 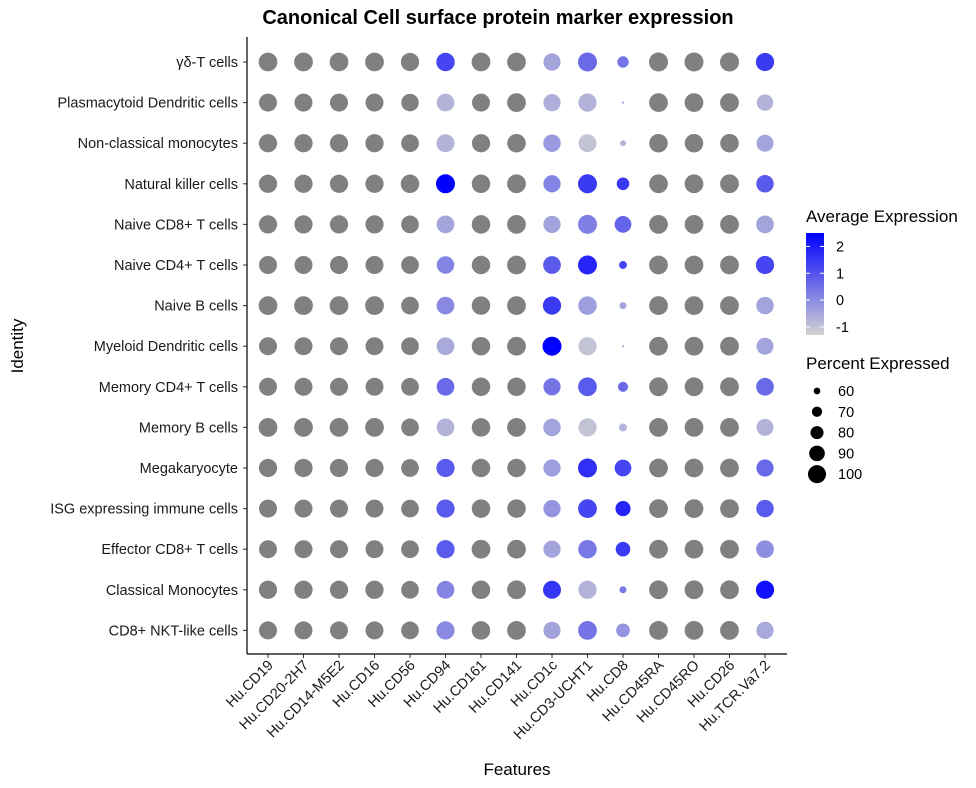 What do you see at coordinates (882, 216) in the screenshot?
I see `color-legend-title: Average Expression` at bounding box center [882, 216].